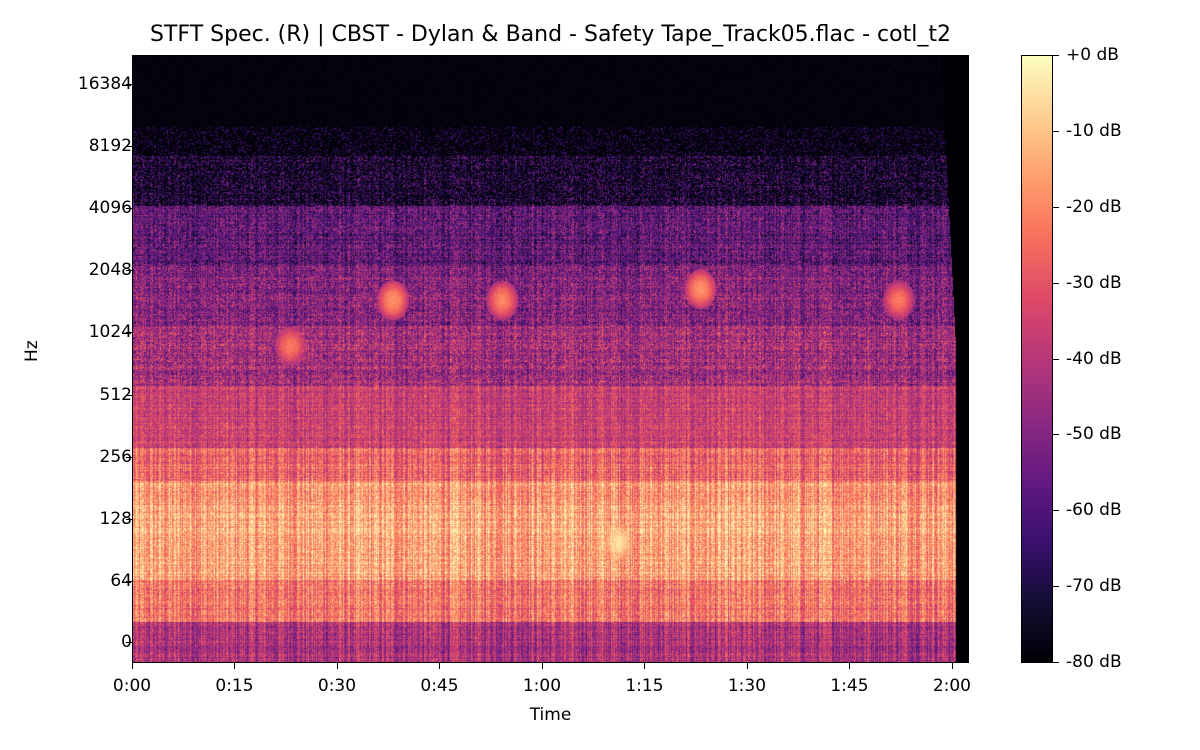  I want to click on colorbar, so click(1037, 359).